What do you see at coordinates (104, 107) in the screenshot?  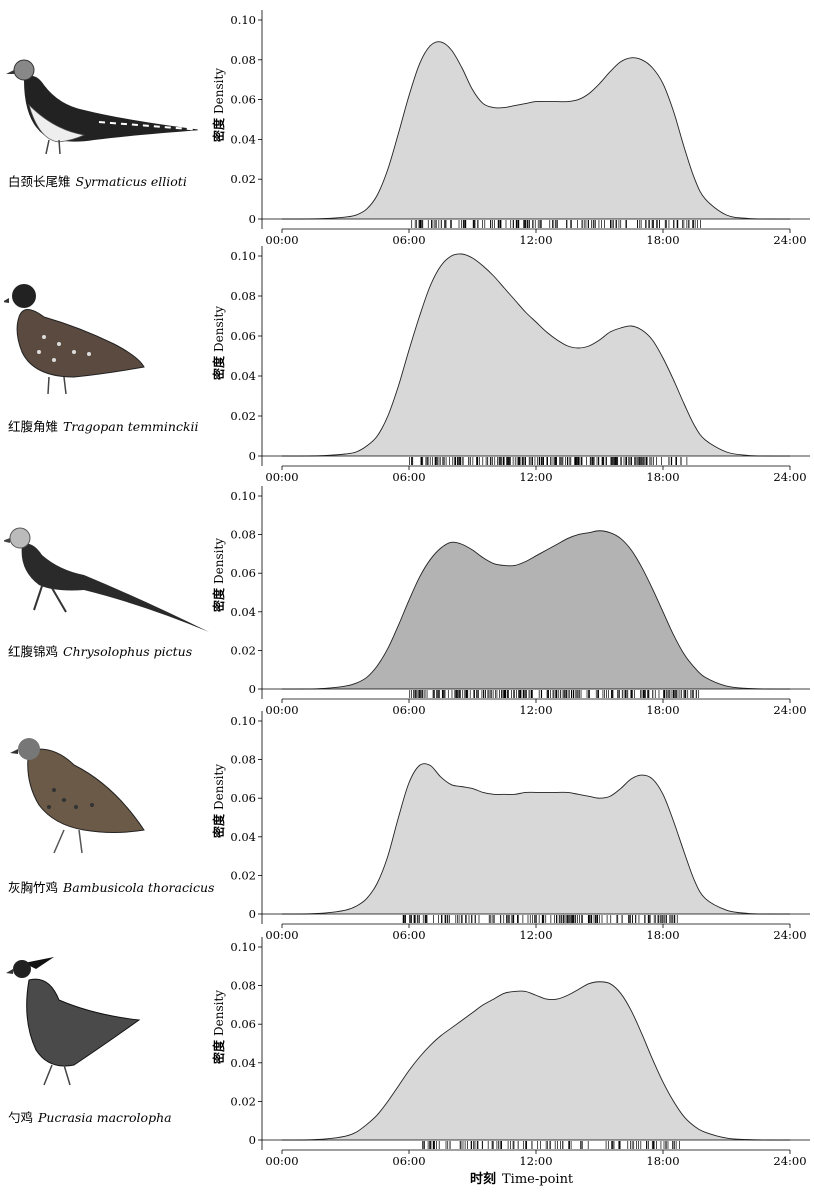 I see `bird-illustration-syrmaticus-ellioti` at bounding box center [104, 107].